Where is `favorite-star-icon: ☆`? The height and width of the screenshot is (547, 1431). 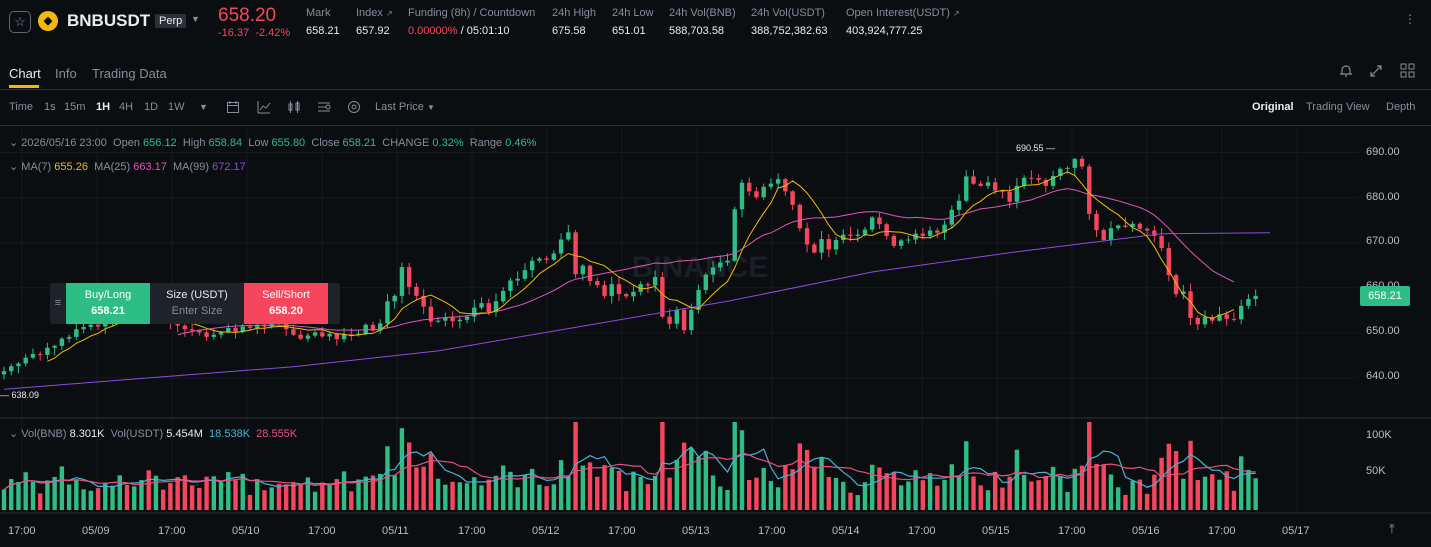
favorite-star-icon: ☆ is located at coordinates (20, 22).